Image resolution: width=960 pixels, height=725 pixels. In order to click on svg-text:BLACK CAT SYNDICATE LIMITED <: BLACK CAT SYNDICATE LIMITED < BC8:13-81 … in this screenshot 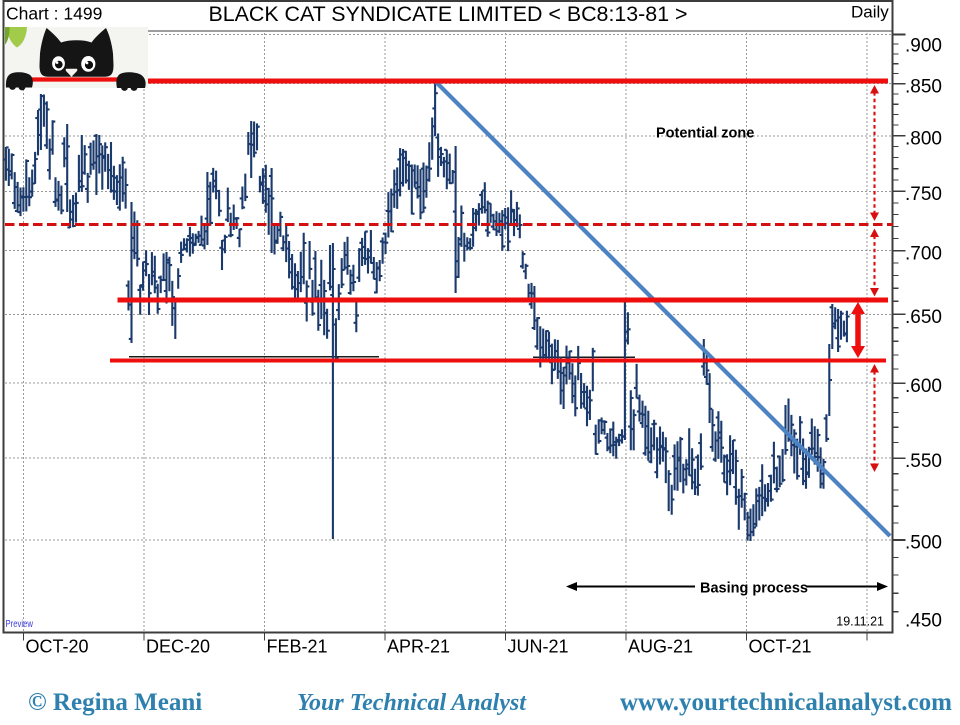, I will do `click(447, 14)`.